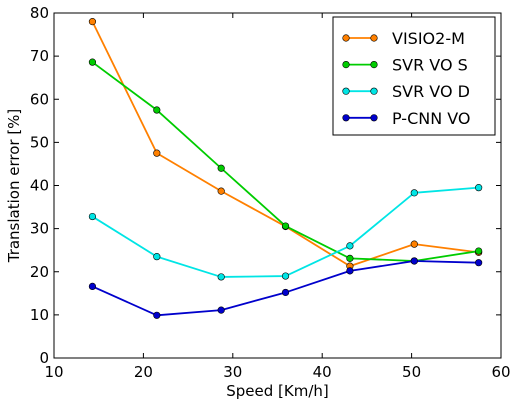 The height and width of the screenshot is (407, 513). I want to click on y-tick-label: 30, so click(39, 229).